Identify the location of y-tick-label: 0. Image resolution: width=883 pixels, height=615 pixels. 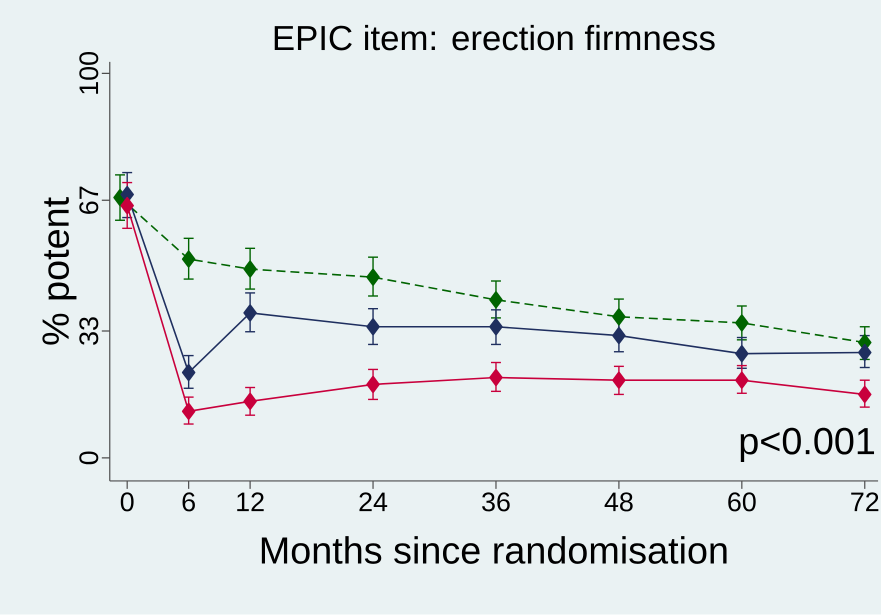
(88, 458).